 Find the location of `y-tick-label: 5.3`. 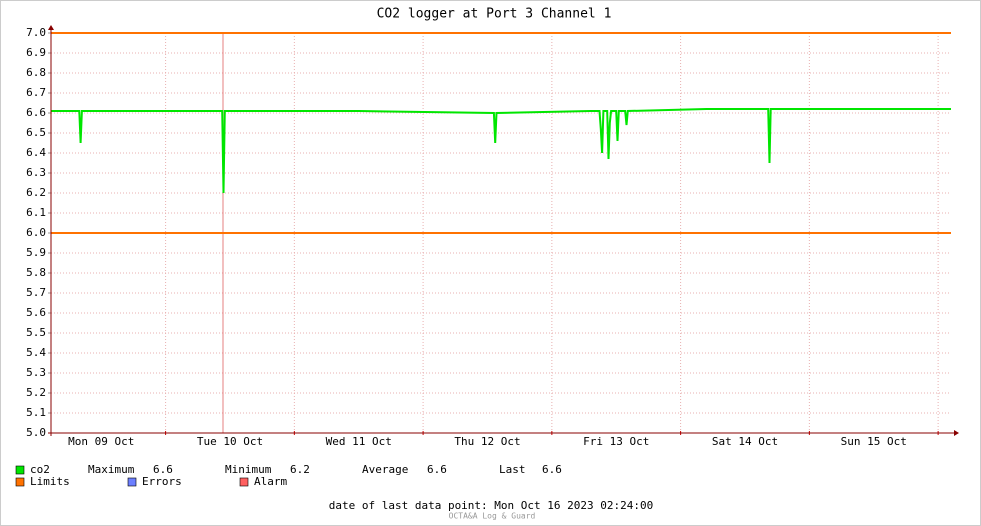

y-tick-label: 5.3 is located at coordinates (36, 372).